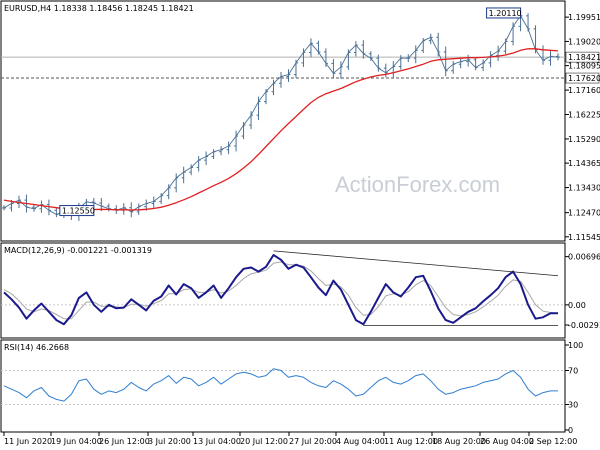 The width and height of the screenshot is (600, 450). What do you see at coordinates (76, 441) in the screenshot?
I see `x-tick-label: 19 Jun 04:00` at bounding box center [76, 441].